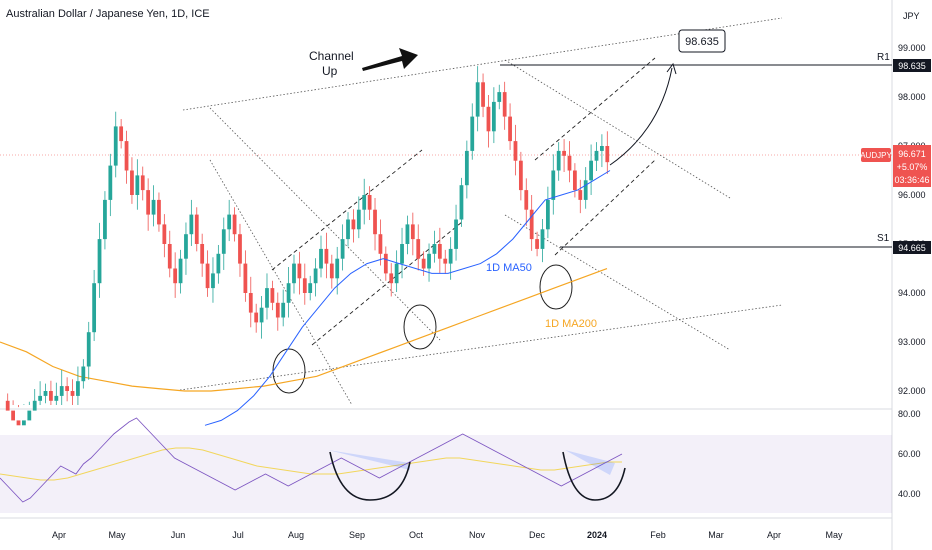 The width and height of the screenshot is (932, 550). I want to click on price-tick-label: 94.000, so click(912, 293).